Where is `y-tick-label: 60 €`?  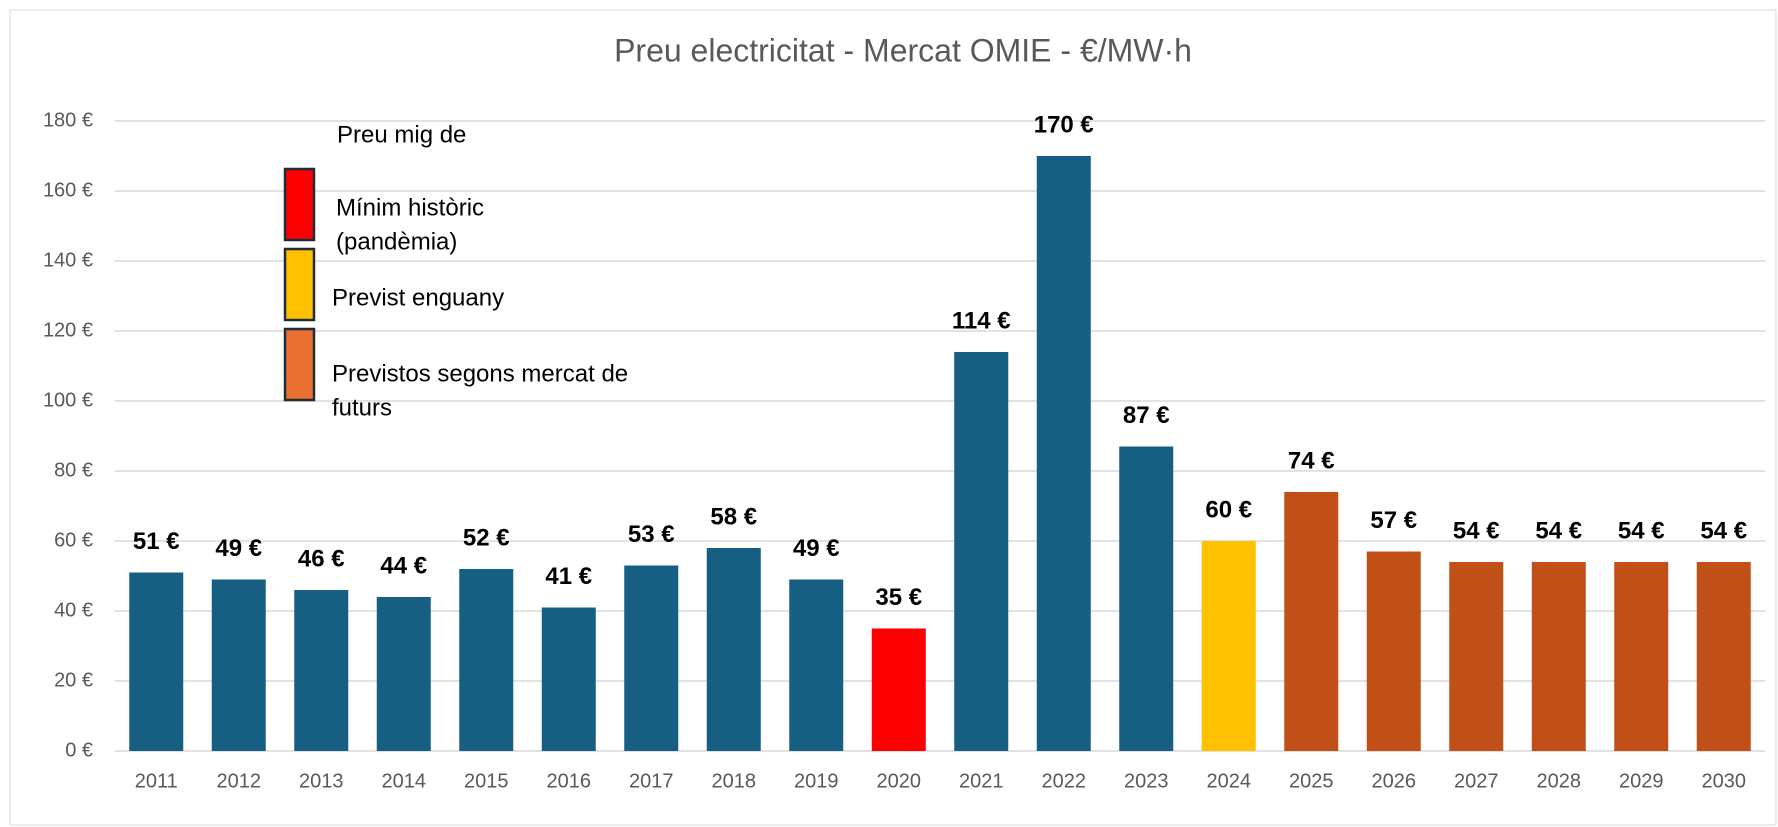
y-tick-label: 60 € is located at coordinates (73, 540).